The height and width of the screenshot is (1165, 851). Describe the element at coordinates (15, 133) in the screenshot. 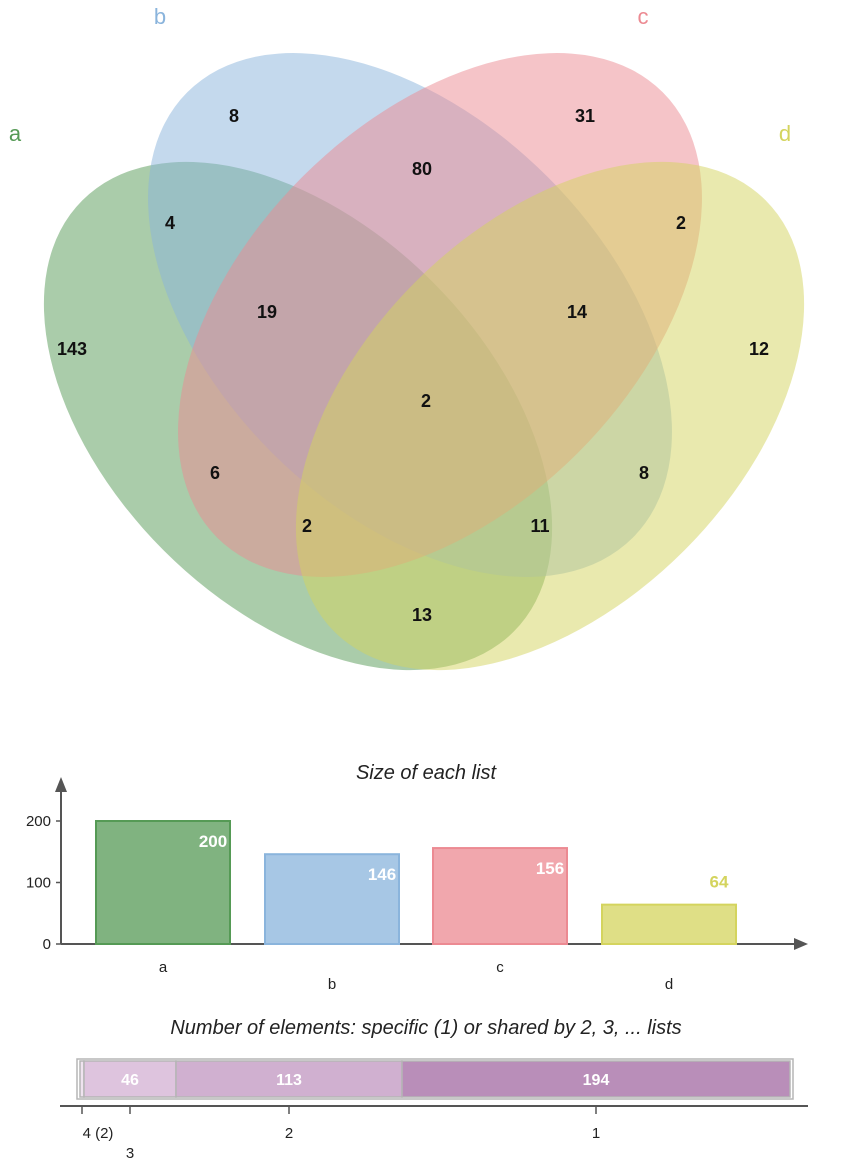

I see `venn-set-label-a: a` at that location.